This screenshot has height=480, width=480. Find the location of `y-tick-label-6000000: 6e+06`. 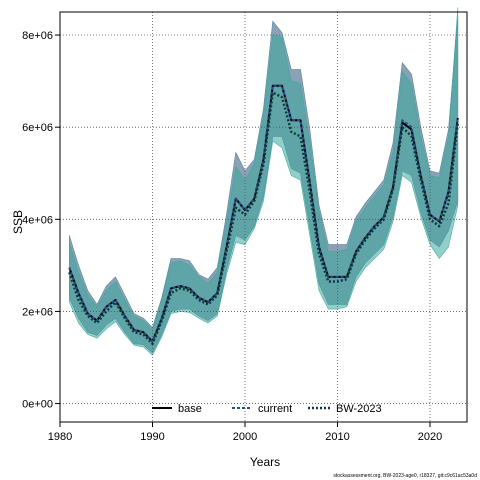

y-tick-label-6000000: 6e+06 is located at coordinates (37, 128).